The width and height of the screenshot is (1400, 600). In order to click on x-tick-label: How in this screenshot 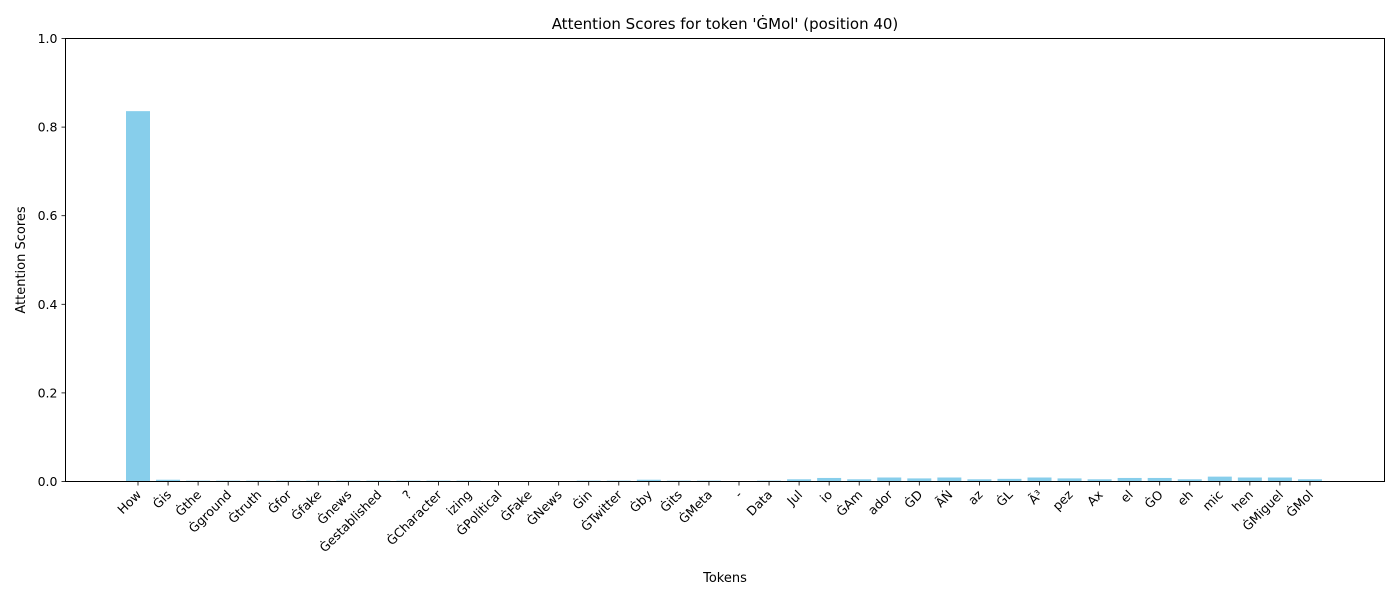, I will do `click(129, 502)`.